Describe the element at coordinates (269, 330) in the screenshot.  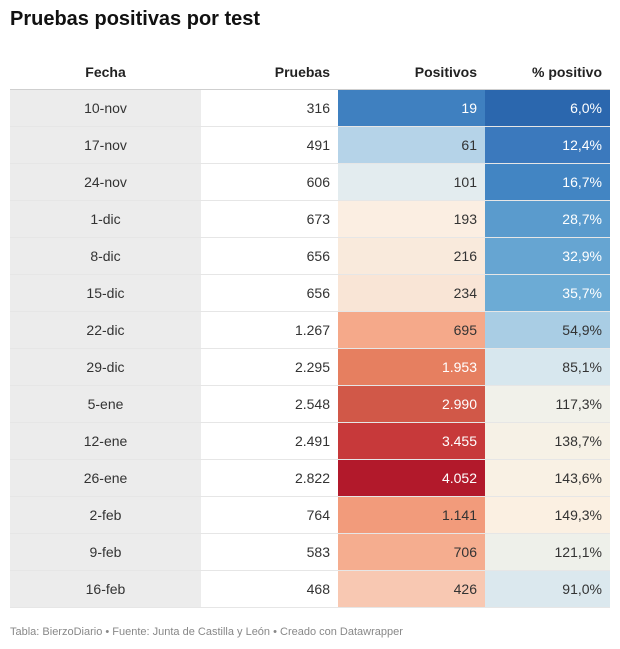
I see `cell-pruebas: 1.267` at that location.